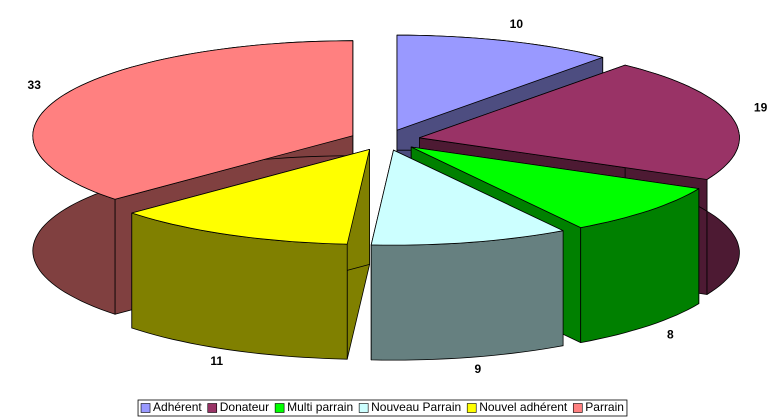  I want to click on data-label: 11, so click(216, 361).